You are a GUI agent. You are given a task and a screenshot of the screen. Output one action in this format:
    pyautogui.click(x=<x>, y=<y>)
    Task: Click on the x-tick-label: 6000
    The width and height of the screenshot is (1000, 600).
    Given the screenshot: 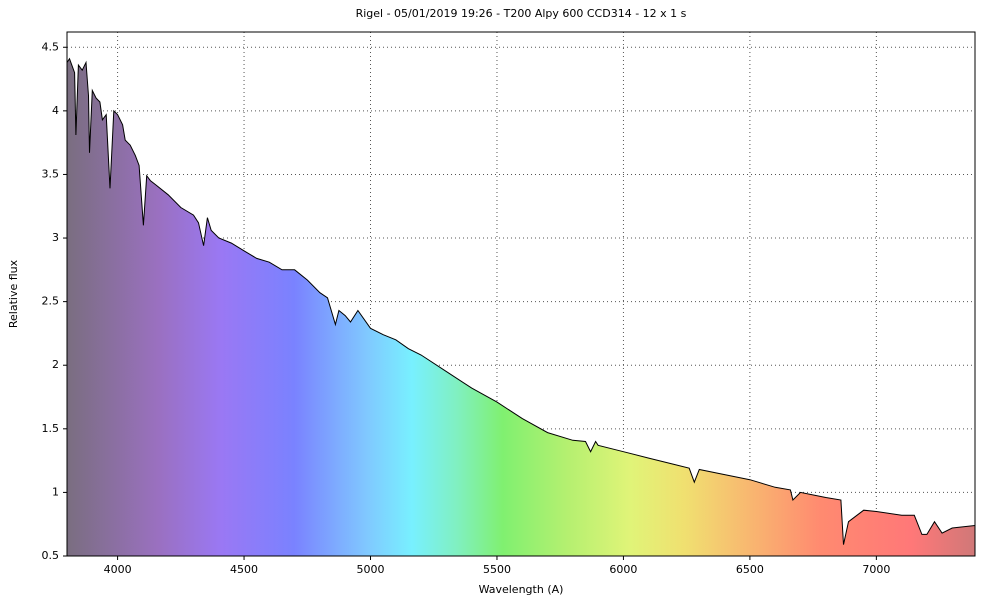 What is the action you would take?
    pyautogui.click(x=623, y=569)
    